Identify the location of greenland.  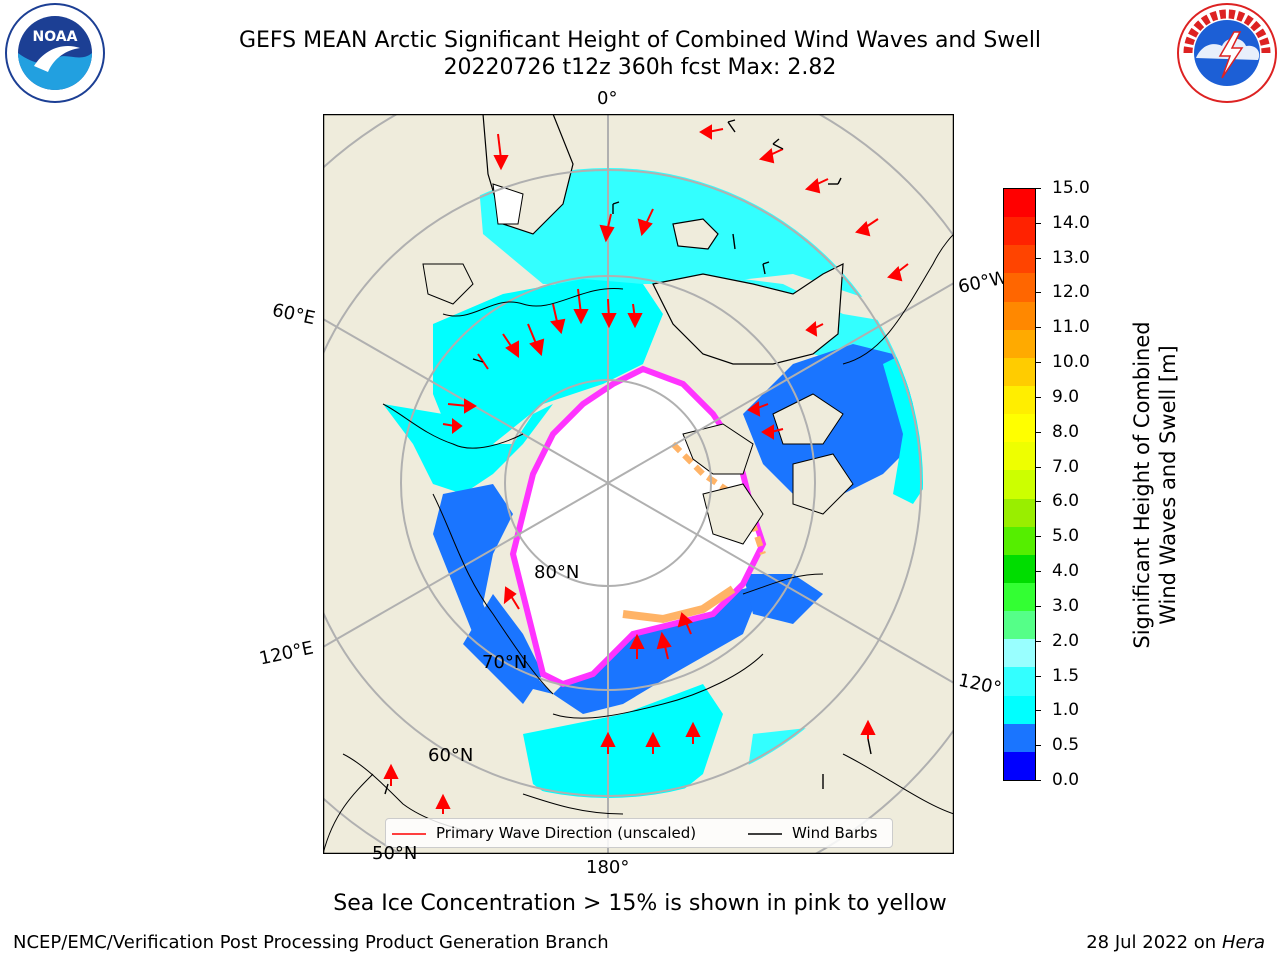
(748, 313).